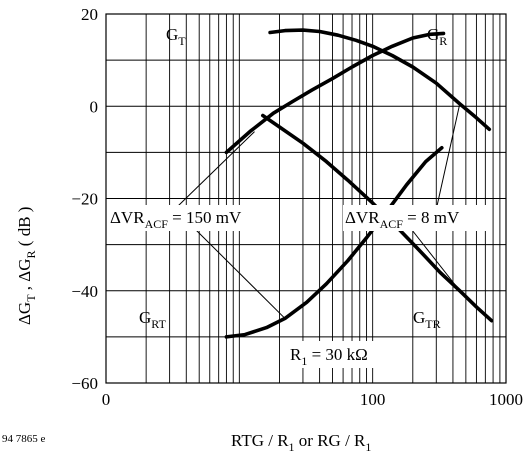  What do you see at coordinates (380, 80) in the screenshot?
I see `curve-gt` at bounding box center [380, 80].